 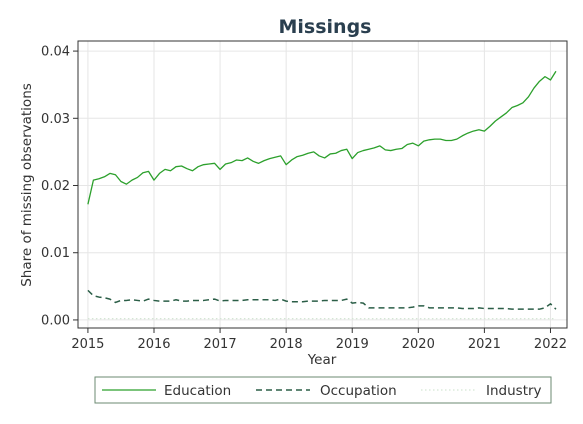 I want to click on x-tick-label: 2017, so click(x=220, y=344).